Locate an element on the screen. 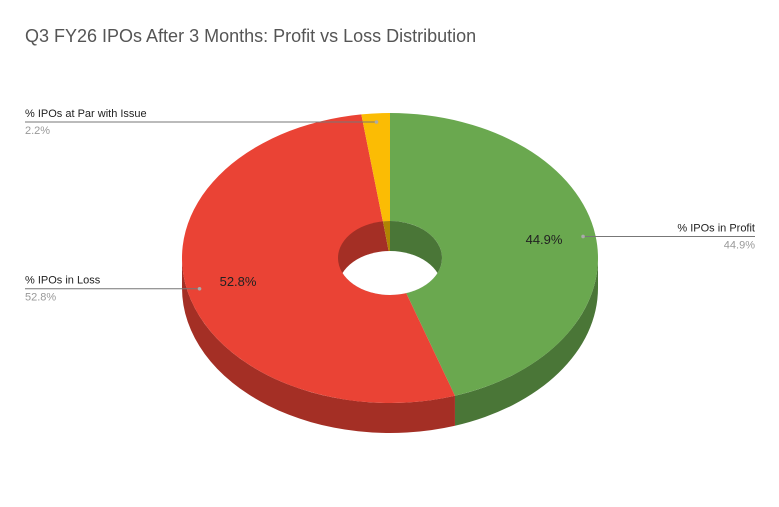 The height and width of the screenshot is (507, 779). hole is located at coordinates (390, 258).